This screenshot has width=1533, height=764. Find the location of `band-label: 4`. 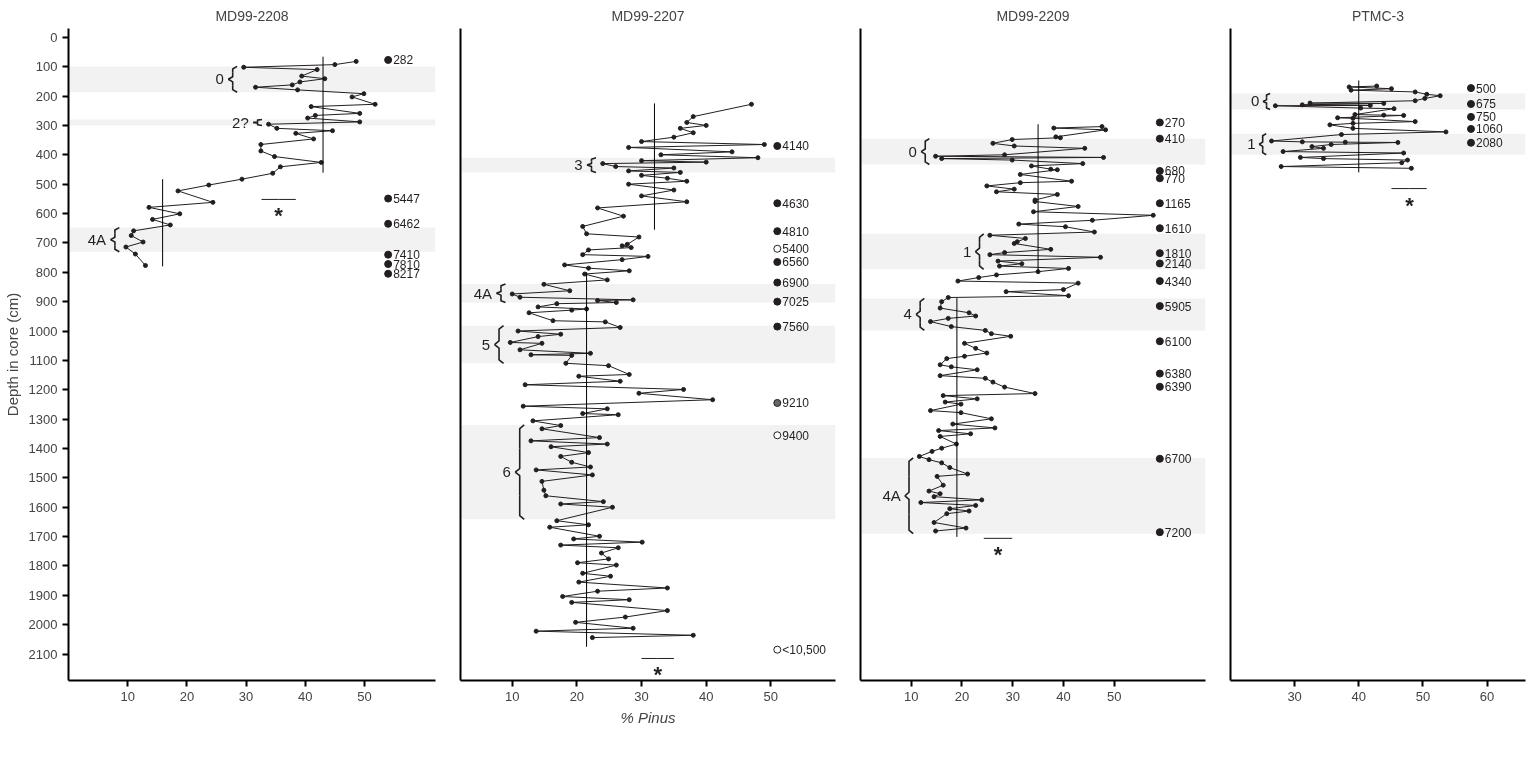

band-label: 4 is located at coordinates (907, 314).